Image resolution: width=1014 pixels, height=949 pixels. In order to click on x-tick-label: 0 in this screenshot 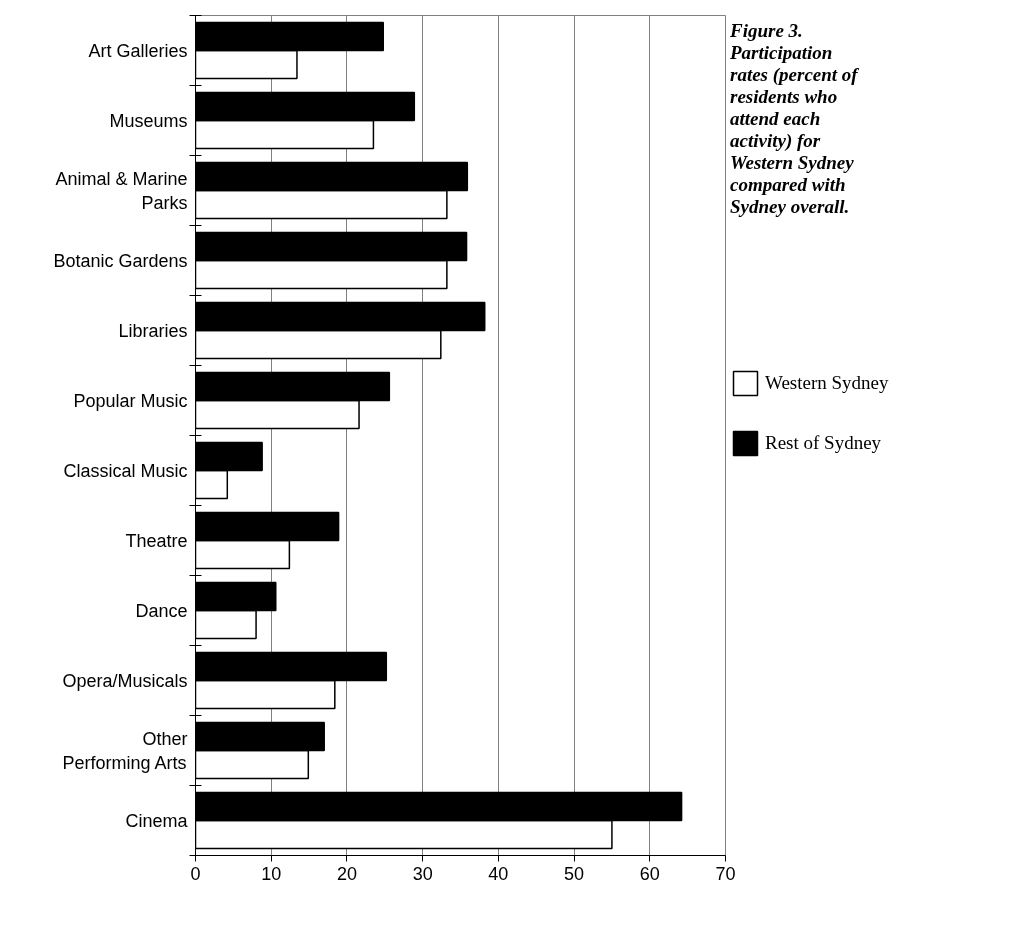, I will do `click(195, 873)`.